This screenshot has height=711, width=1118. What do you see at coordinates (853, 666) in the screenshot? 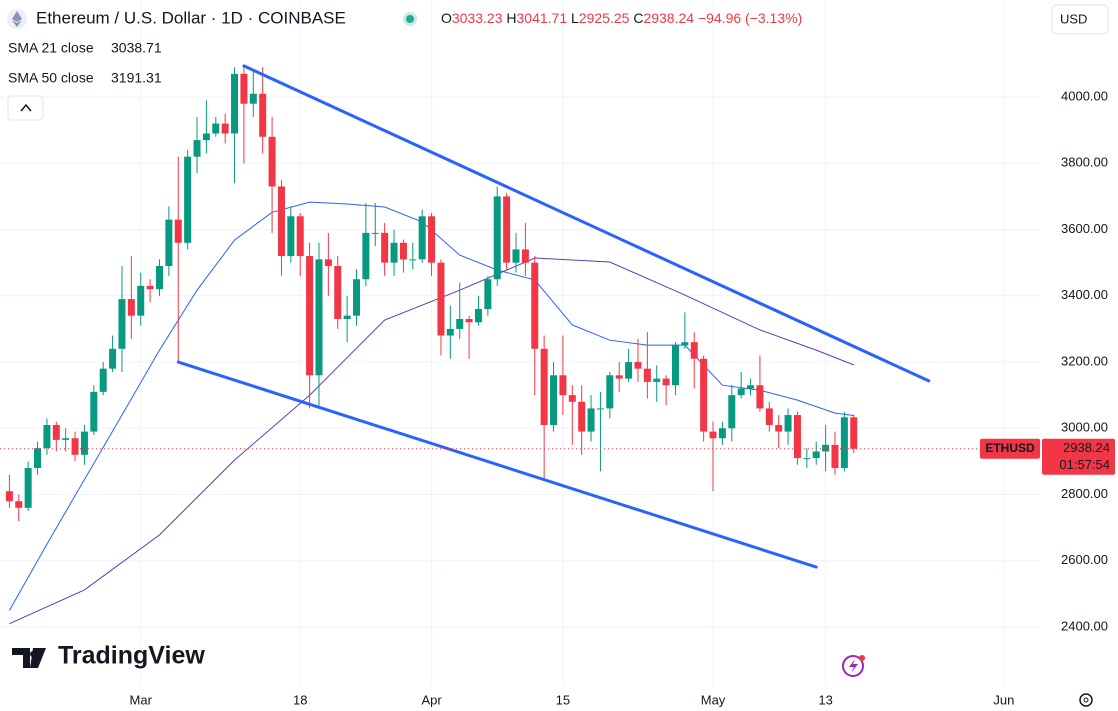
I see `lightning-icon` at bounding box center [853, 666].